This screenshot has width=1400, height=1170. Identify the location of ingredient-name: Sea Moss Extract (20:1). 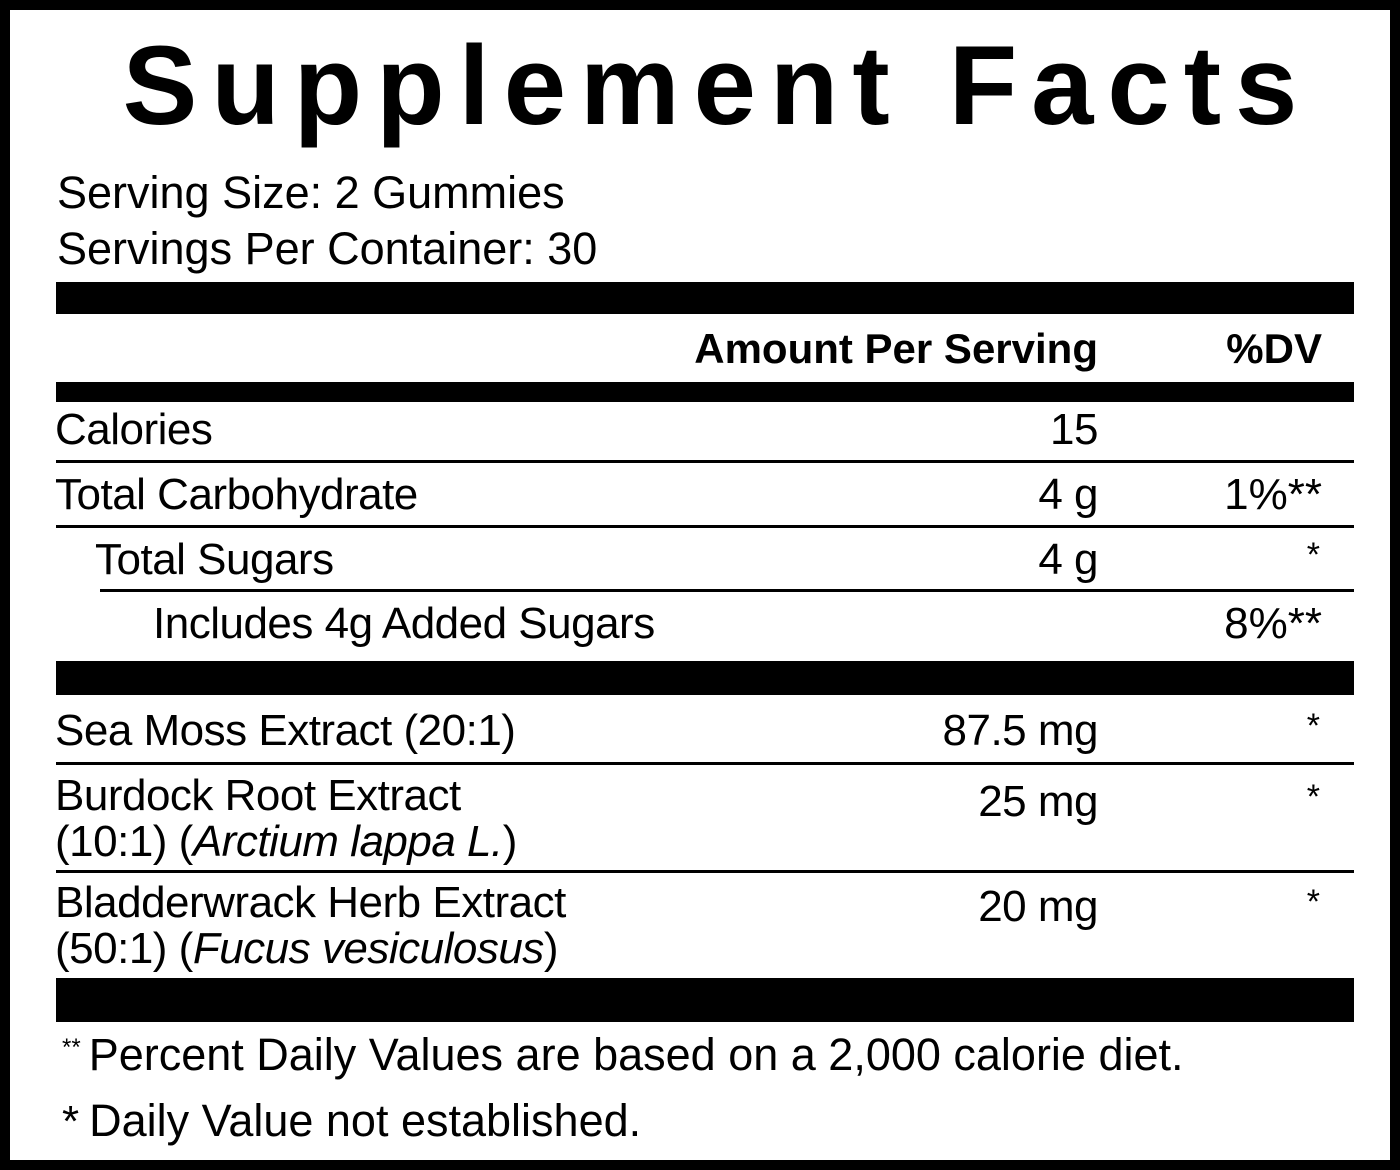
(285, 730).